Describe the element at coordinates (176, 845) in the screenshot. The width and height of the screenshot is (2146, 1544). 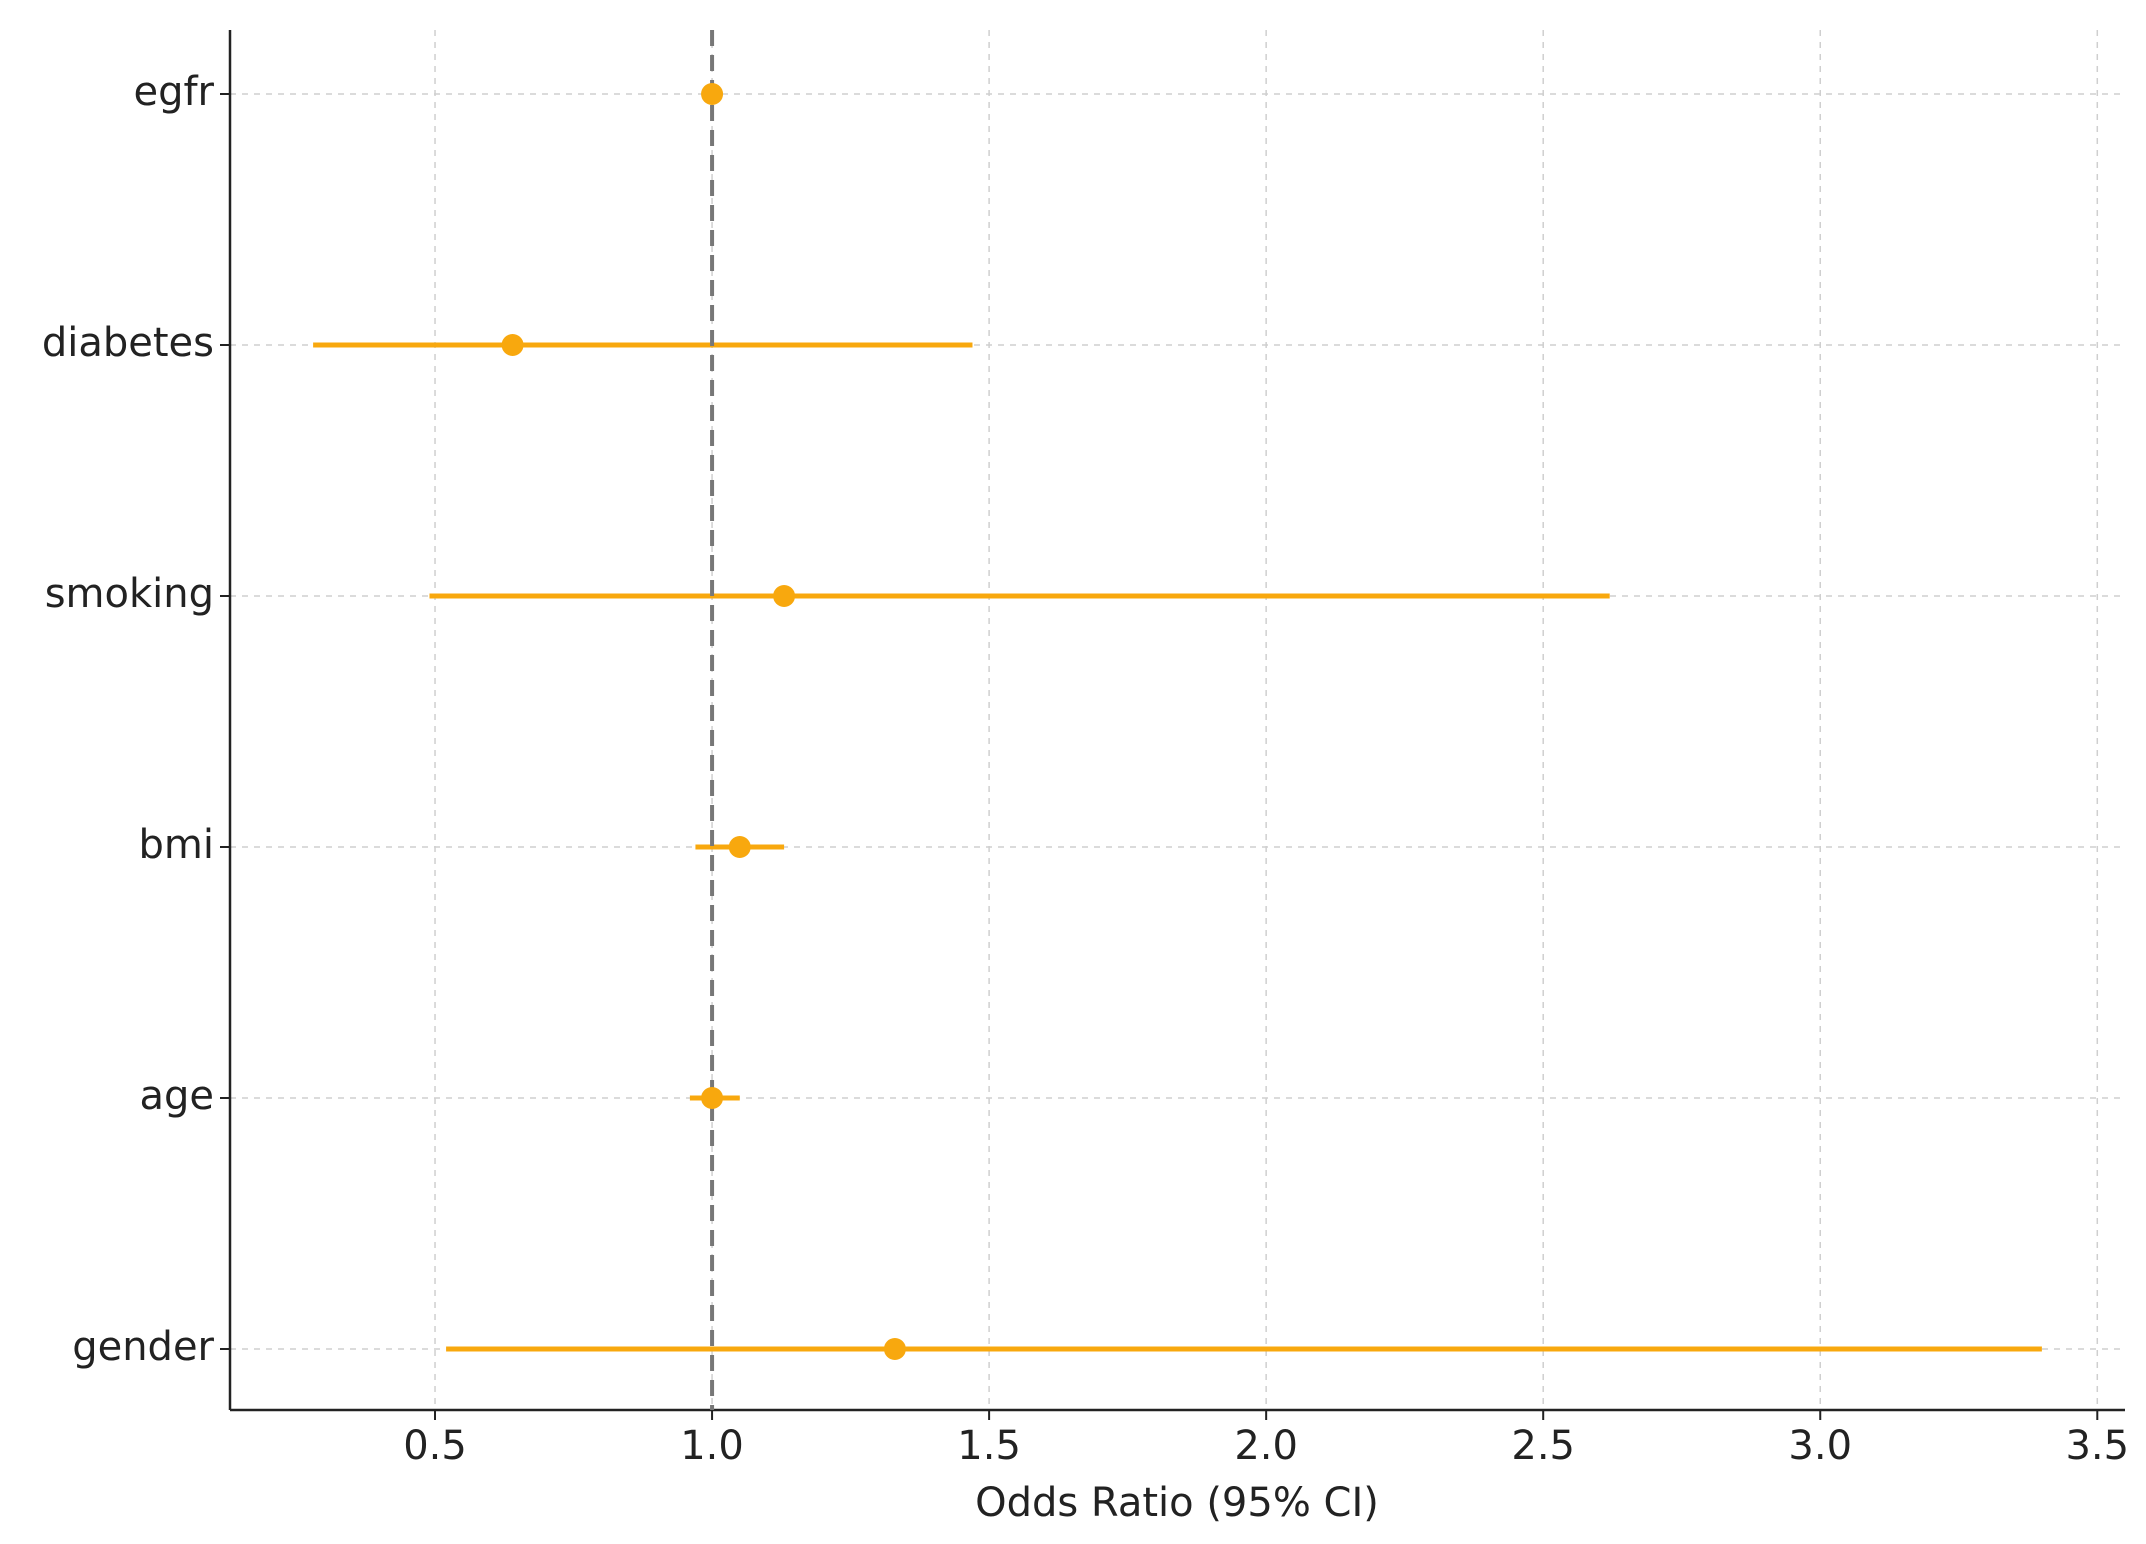
I see `y-tick-label: bmi` at that location.